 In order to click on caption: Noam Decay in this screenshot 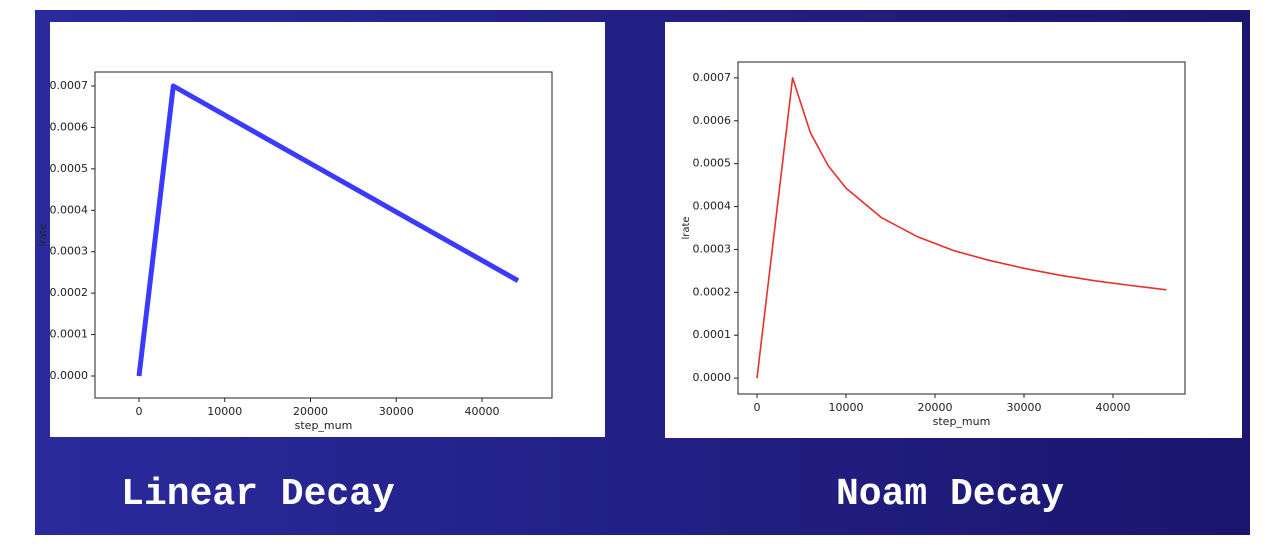, I will do `click(950, 494)`.